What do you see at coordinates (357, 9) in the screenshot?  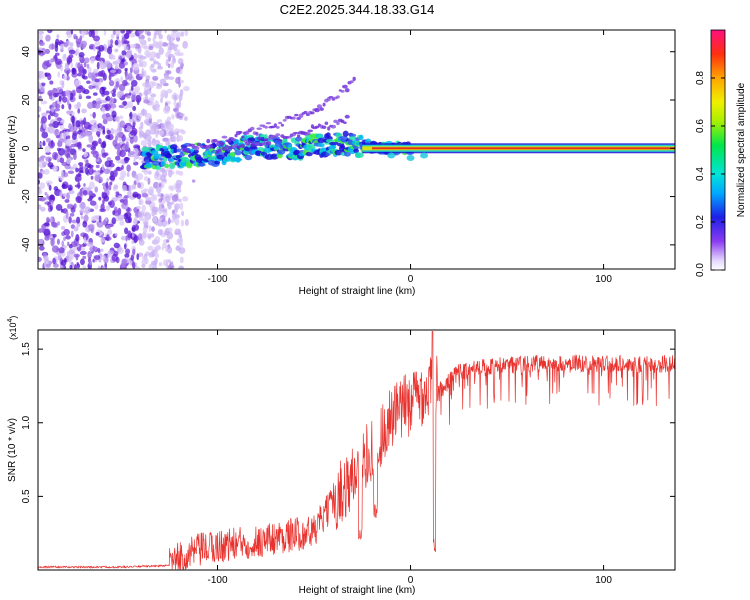 I see `figure-title: C2E2.2025.344.18.33.G14` at bounding box center [357, 9].